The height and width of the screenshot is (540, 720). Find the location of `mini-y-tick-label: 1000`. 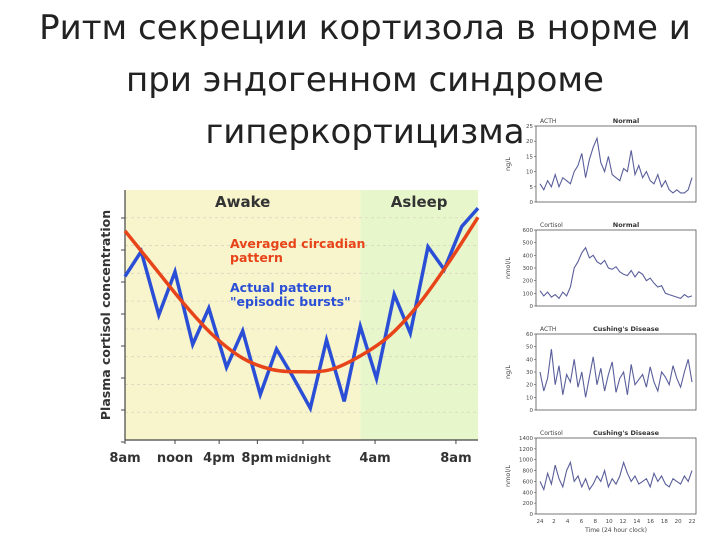

mini-y-tick-label: 1000 is located at coordinates (526, 461).